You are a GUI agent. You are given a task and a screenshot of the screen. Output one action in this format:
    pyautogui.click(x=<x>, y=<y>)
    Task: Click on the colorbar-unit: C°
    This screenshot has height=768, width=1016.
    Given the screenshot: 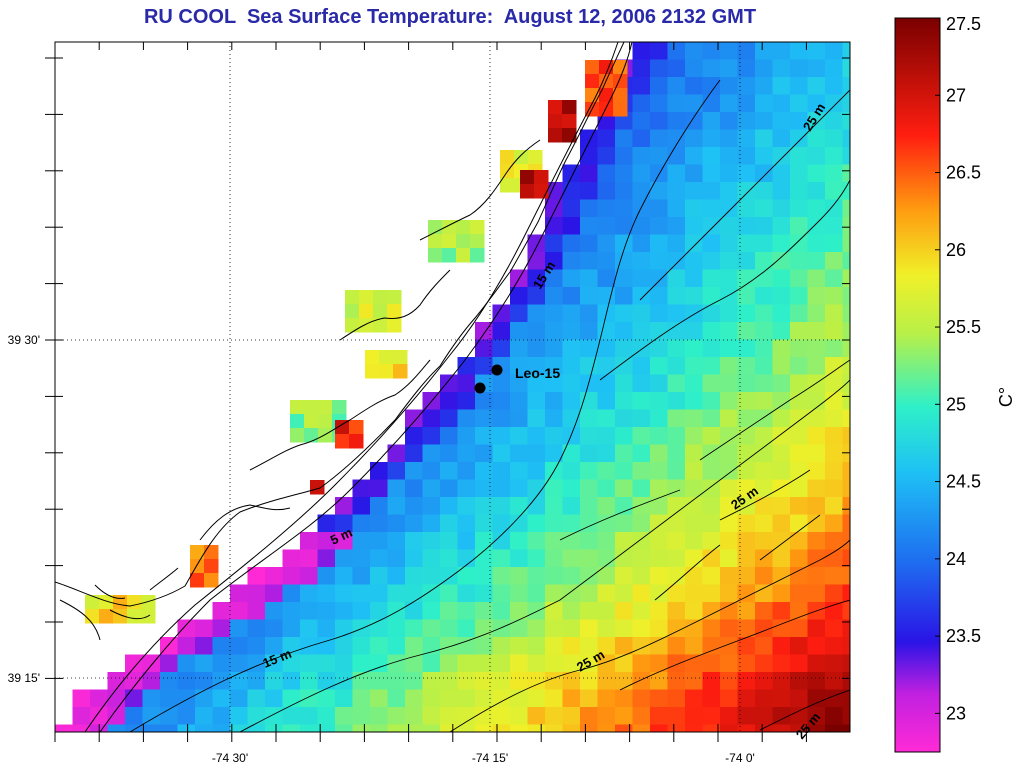 What is the action you would take?
    pyautogui.click(x=1006, y=397)
    